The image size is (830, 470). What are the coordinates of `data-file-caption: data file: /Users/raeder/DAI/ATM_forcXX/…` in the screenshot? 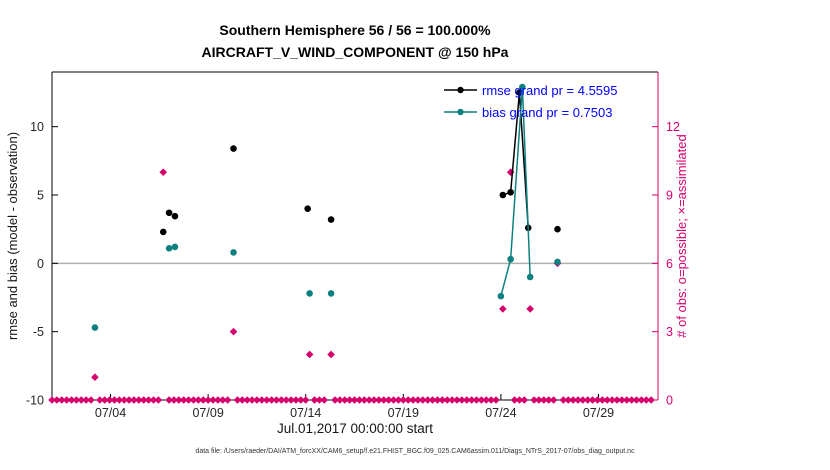 It's located at (415, 451).